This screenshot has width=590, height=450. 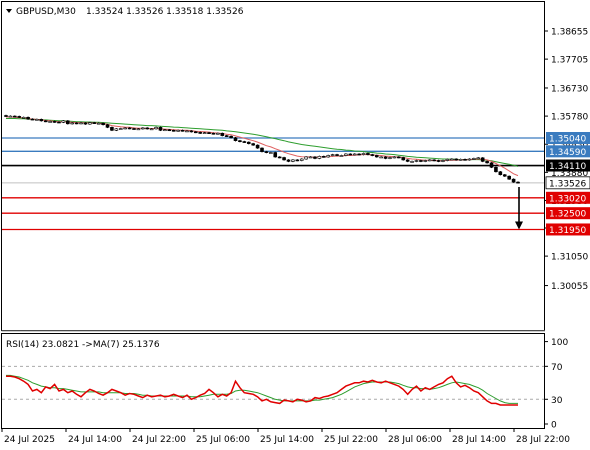 What do you see at coordinates (554, 426) in the screenshot?
I see `rsi-y-tick-label: 0` at bounding box center [554, 426].